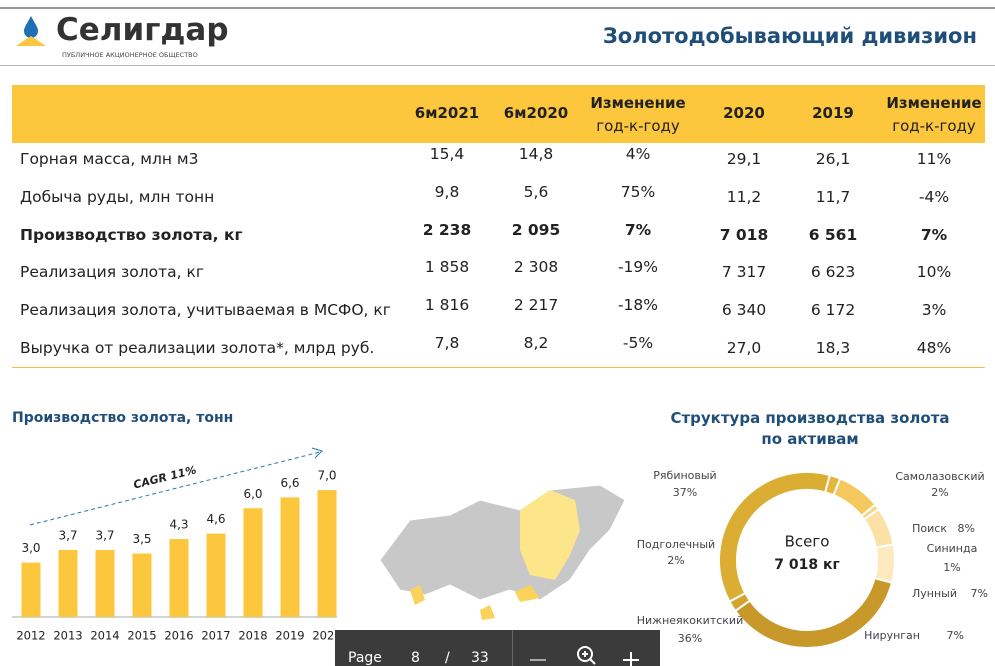 Image resolution: width=995 pixels, height=666 pixels. What do you see at coordinates (141, 539) in the screenshot?
I see `value-label: 3,5` at bounding box center [141, 539].